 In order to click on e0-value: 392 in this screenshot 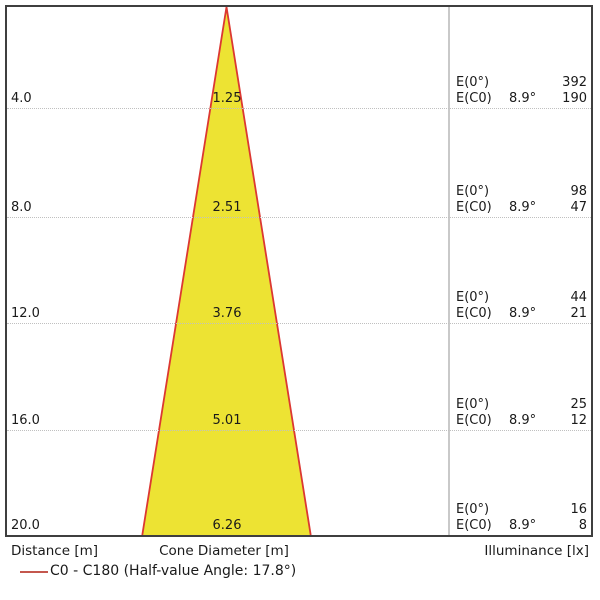, I will do `click(574, 82)`.